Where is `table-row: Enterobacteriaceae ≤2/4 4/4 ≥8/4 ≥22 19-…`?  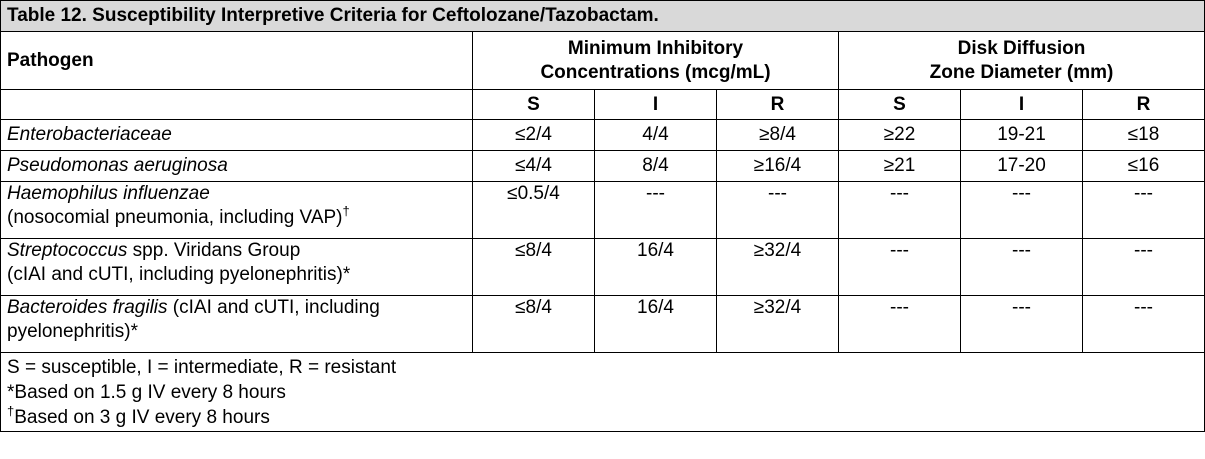
table-row: Enterobacteriaceae ≤2/4 4/4 ≥8/4 ≥22 19-… is located at coordinates (602, 135).